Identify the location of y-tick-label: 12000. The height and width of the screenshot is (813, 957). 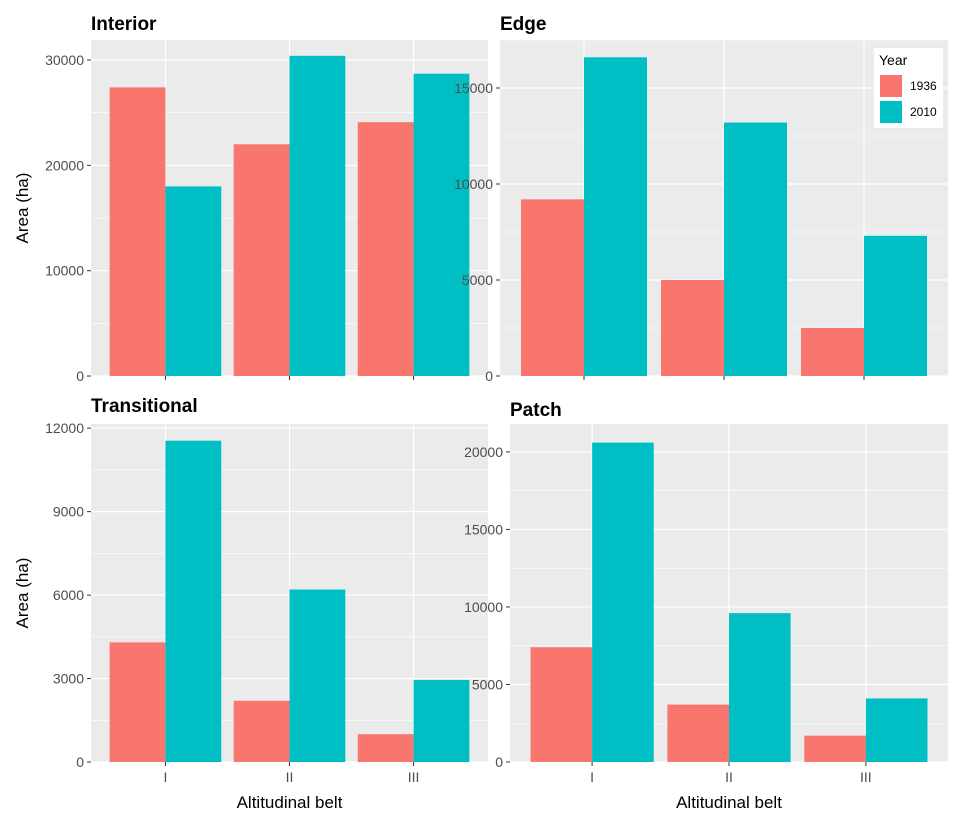
(64, 428).